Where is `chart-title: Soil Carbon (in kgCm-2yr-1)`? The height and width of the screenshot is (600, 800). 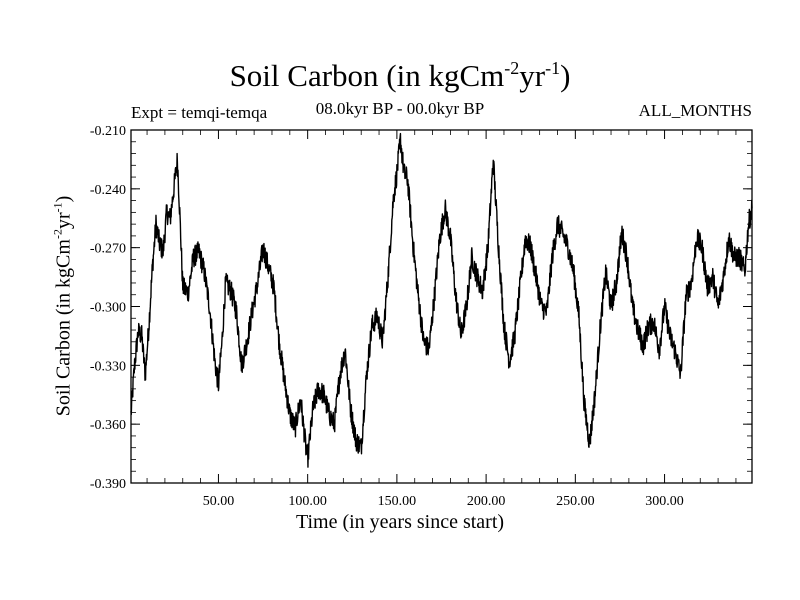
chart-title: Soil Carbon (in kgCm-2yr-1) is located at coordinates (400, 76).